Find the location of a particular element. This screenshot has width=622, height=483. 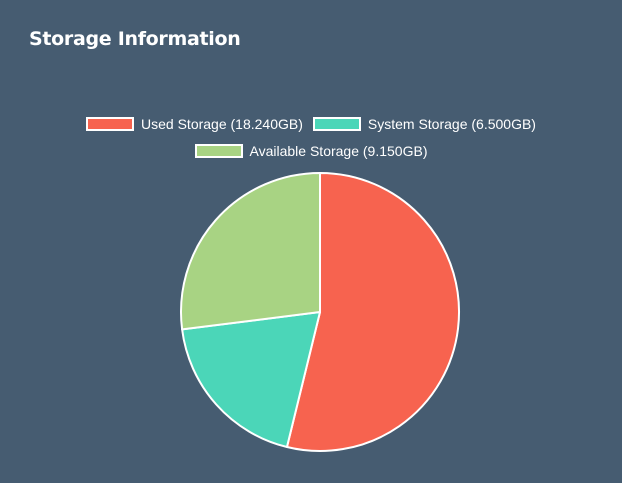

legend-label-system-storage: System Storage (6.500GB) is located at coordinates (451, 124).